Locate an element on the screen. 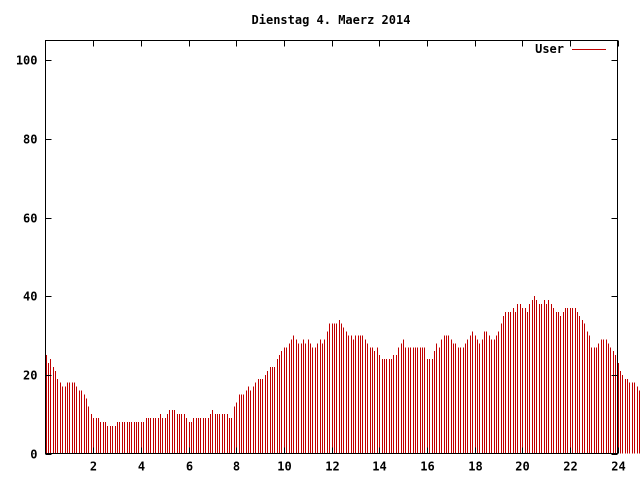 The height and width of the screenshot is (480, 640). x-tick-label: 24 is located at coordinates (618, 467).